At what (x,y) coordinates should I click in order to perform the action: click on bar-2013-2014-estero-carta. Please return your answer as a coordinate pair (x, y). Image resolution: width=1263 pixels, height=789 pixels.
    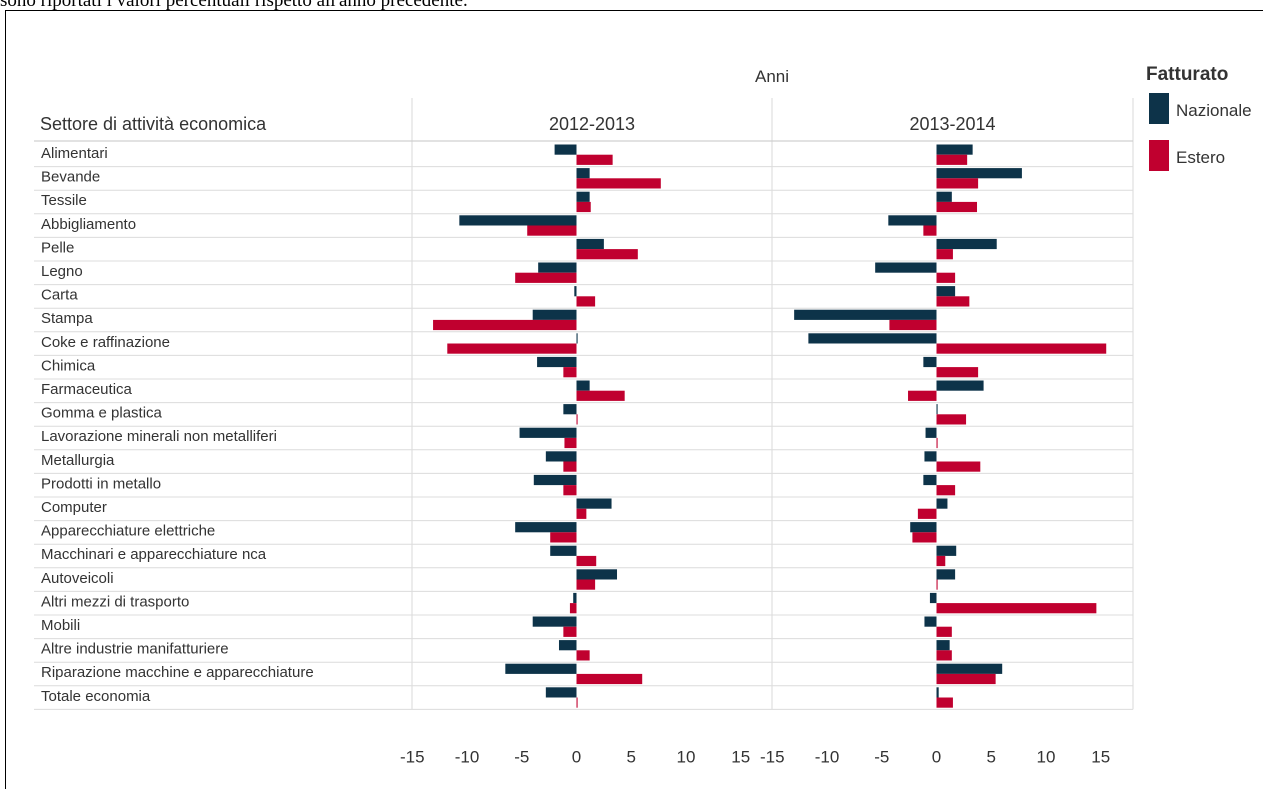
    Looking at the image, I should click on (953, 301).